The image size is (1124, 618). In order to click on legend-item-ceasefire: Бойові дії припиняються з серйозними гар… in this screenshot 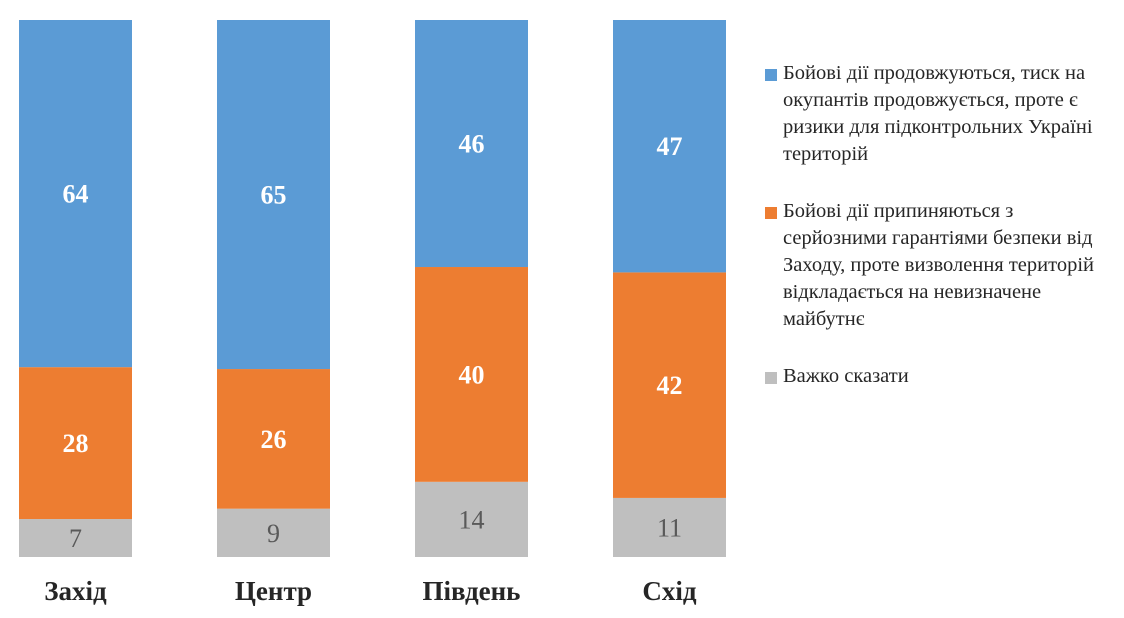, I will do `click(942, 265)`.